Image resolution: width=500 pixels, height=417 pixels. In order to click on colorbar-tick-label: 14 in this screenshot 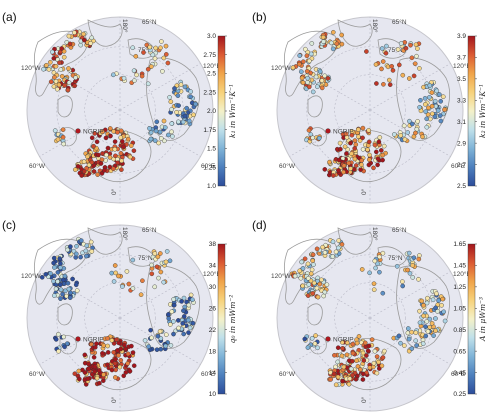, I will do `click(213, 373)`.